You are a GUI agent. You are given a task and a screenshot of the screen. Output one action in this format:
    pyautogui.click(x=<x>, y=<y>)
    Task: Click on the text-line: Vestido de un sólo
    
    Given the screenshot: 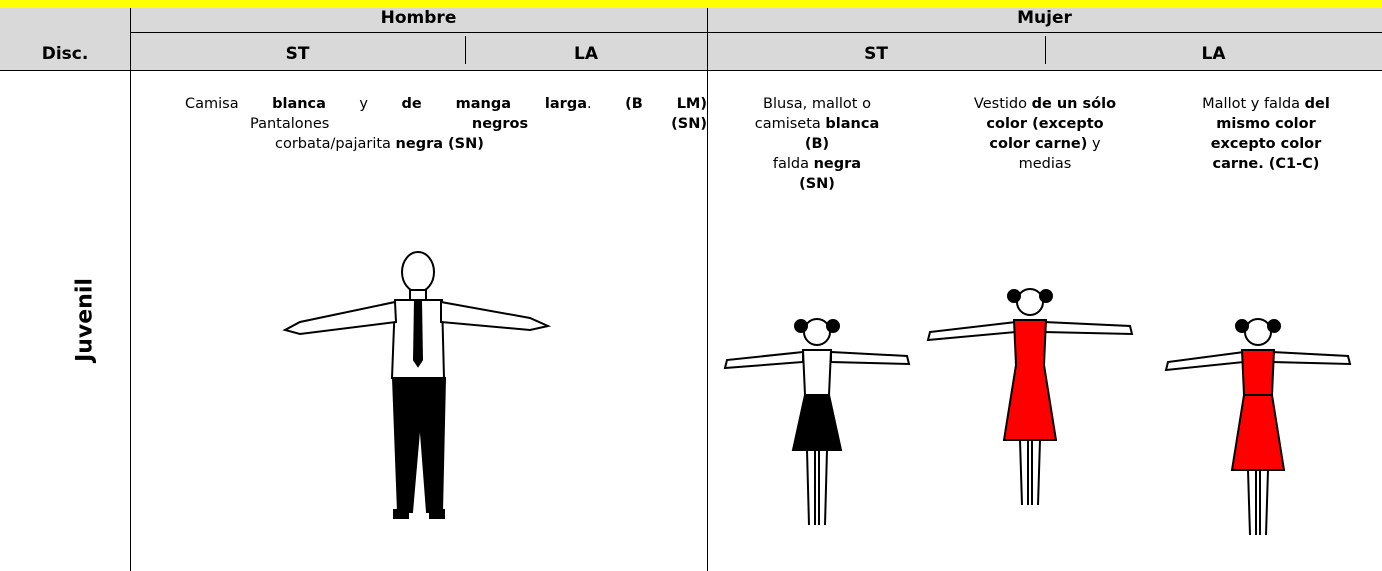 What is the action you would take?
    pyautogui.click(x=1045, y=104)
    